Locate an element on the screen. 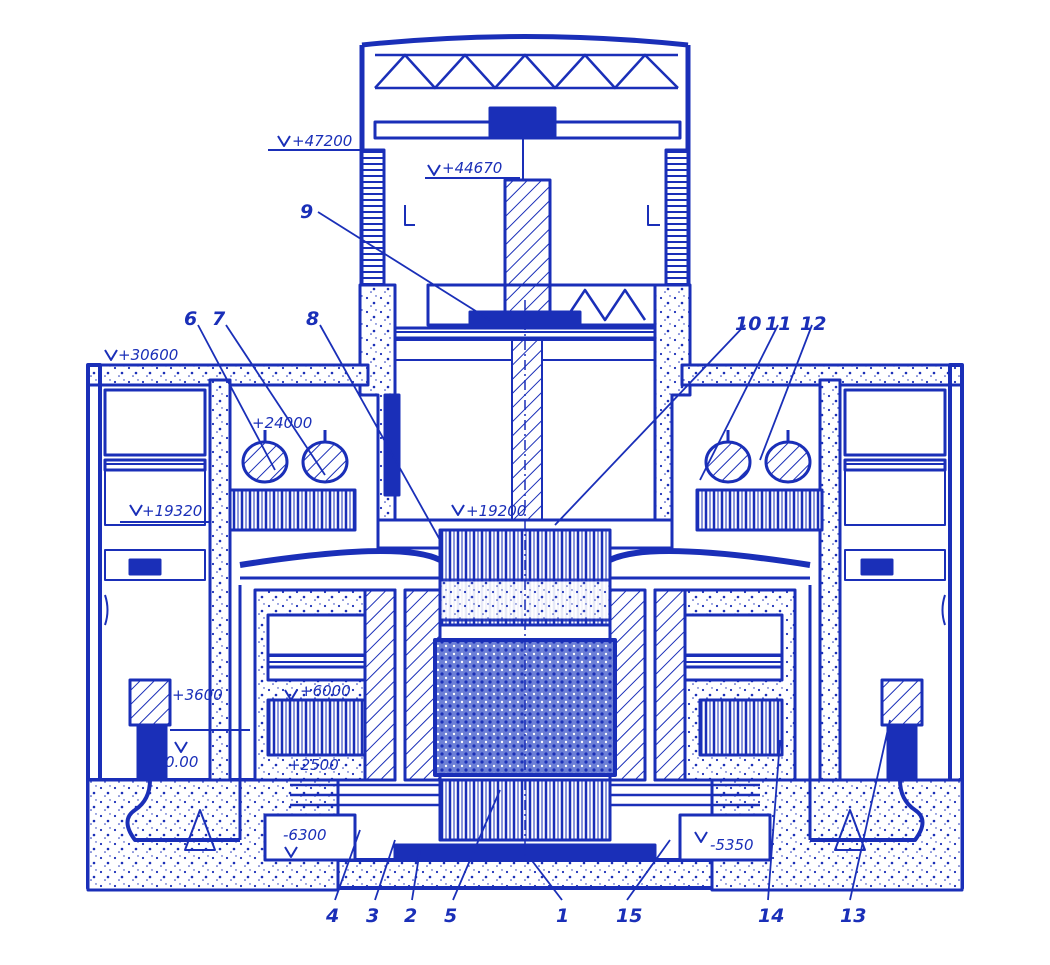  reactor is located at coordinates (525, 581).